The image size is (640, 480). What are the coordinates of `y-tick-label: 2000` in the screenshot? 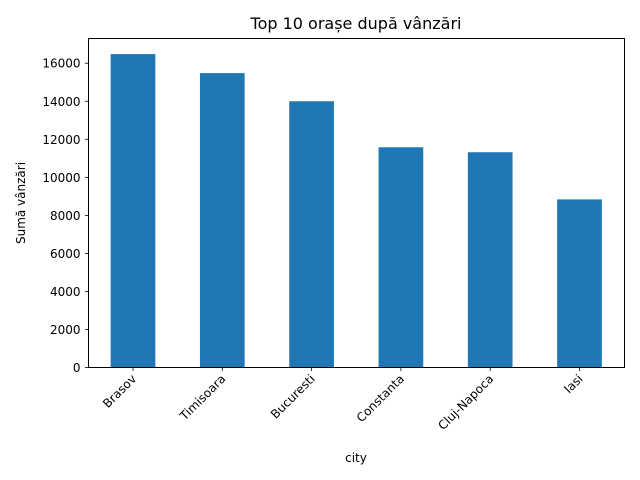 It's located at (65, 330).